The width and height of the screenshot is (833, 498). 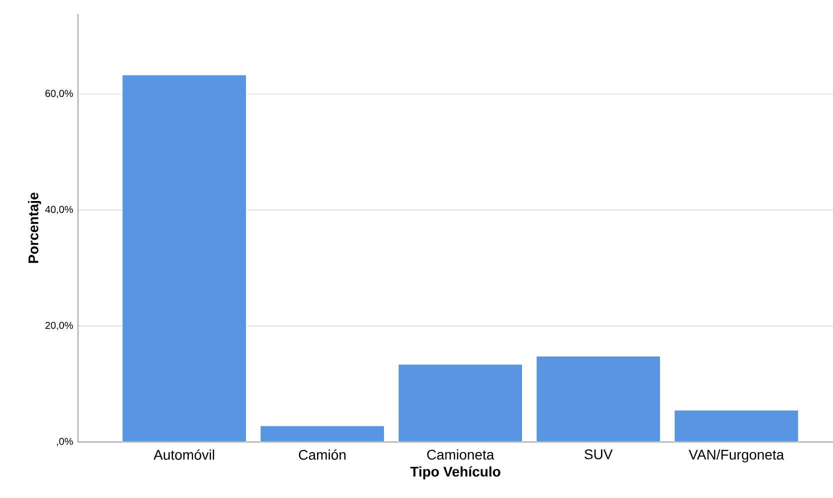 What do you see at coordinates (322, 454) in the screenshot?
I see `x-tick-label: Camión` at bounding box center [322, 454].